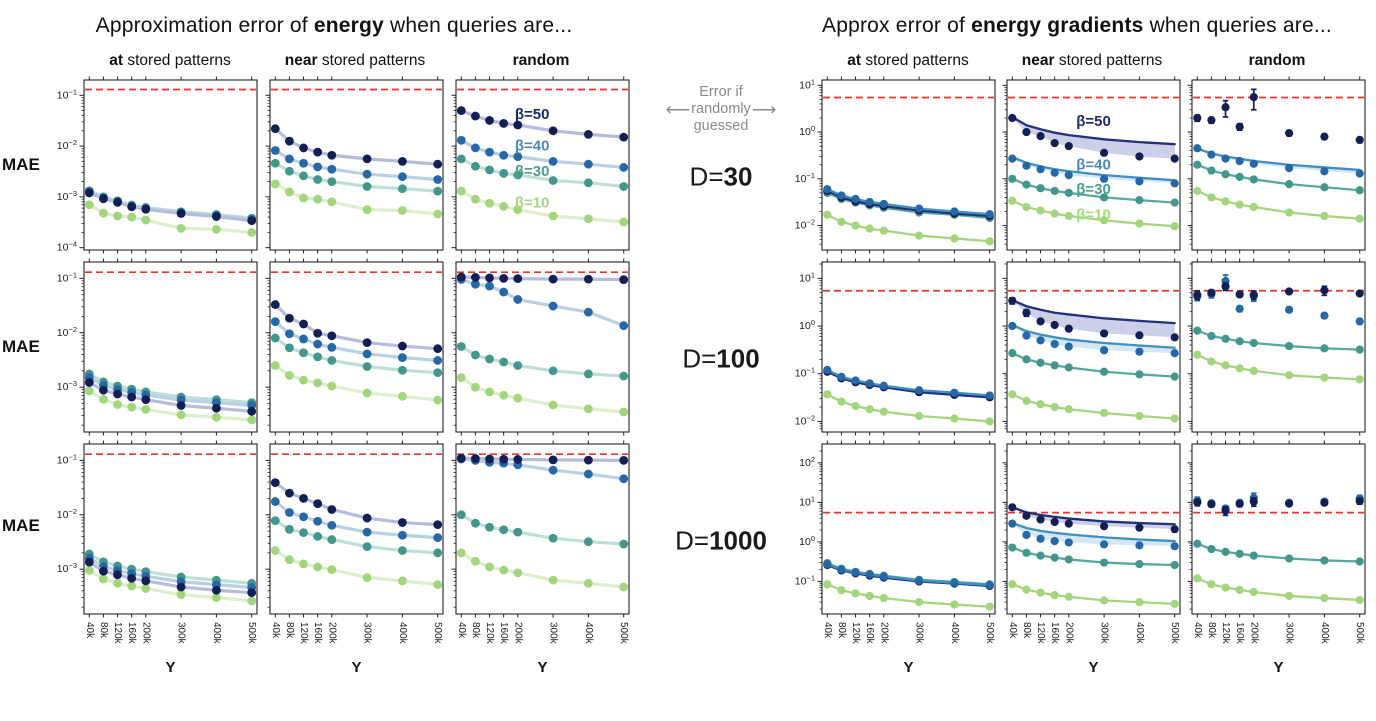 Image resolution: width=1376 pixels, height=721 pixels. I want to click on plot-energy-d30-at-stored: 10⁻⁴ 10⁻³ 10⁻² 10⁻¹, so click(154, 165).